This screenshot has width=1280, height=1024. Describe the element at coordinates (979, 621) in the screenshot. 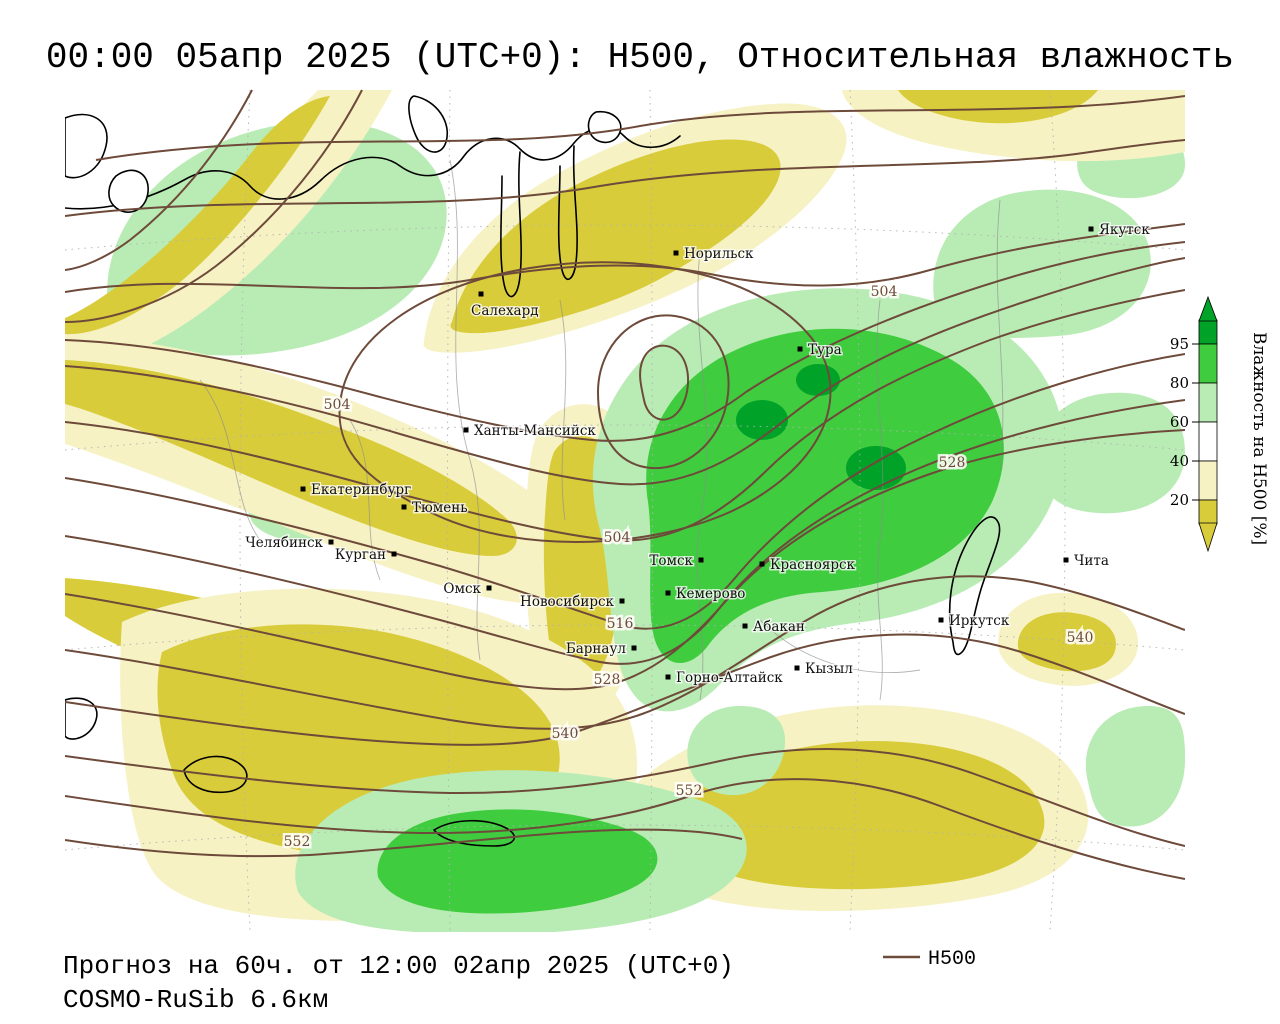

I see `city-label: Иркутск` at that location.